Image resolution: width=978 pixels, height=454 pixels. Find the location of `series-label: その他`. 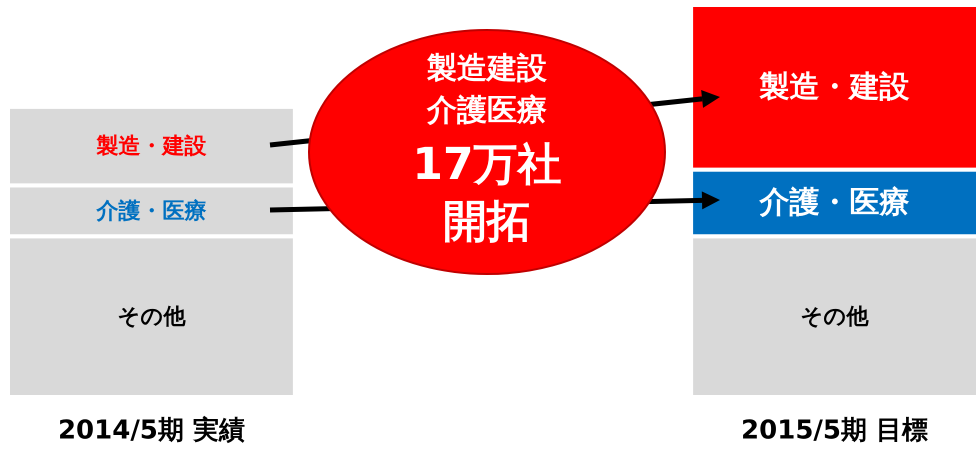

series-label: その他 is located at coordinates (151, 317).